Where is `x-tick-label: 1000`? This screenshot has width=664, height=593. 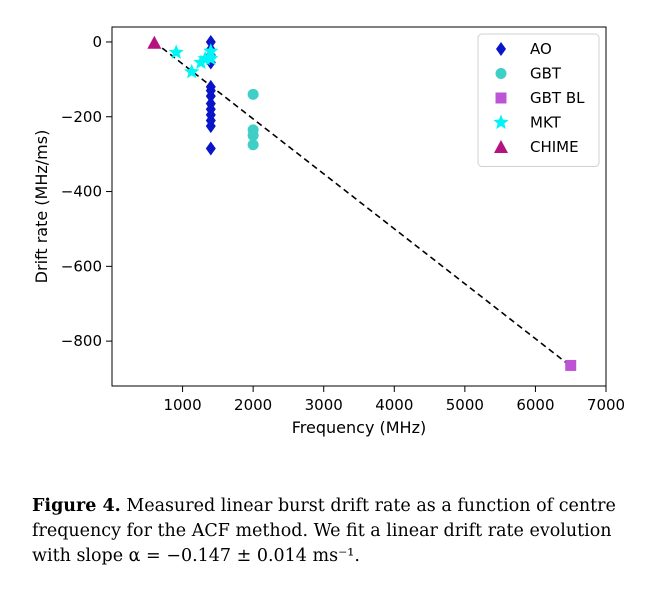 x-tick-label: 1000 is located at coordinates (182, 405).